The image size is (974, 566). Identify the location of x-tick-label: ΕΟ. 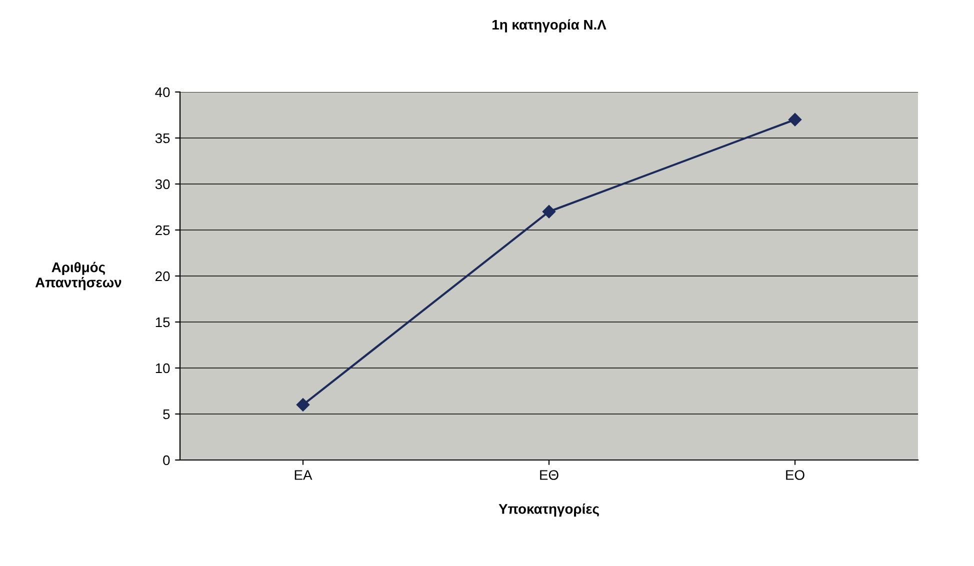
(795, 475).